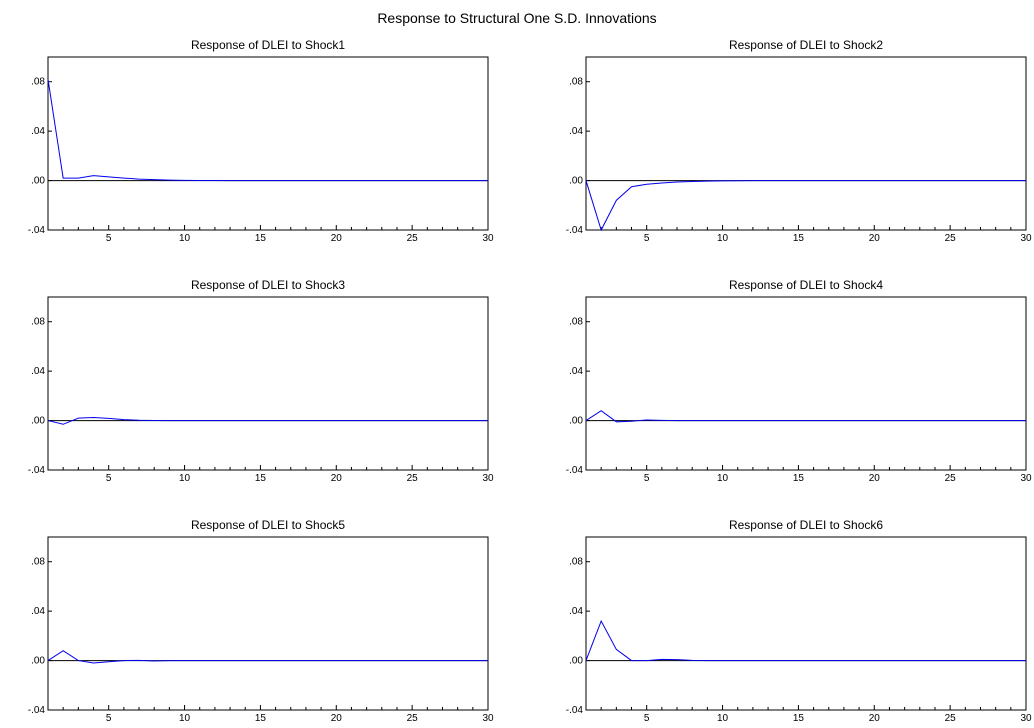  I want to click on panel-3-ytick-label: .00, so click(38, 421).